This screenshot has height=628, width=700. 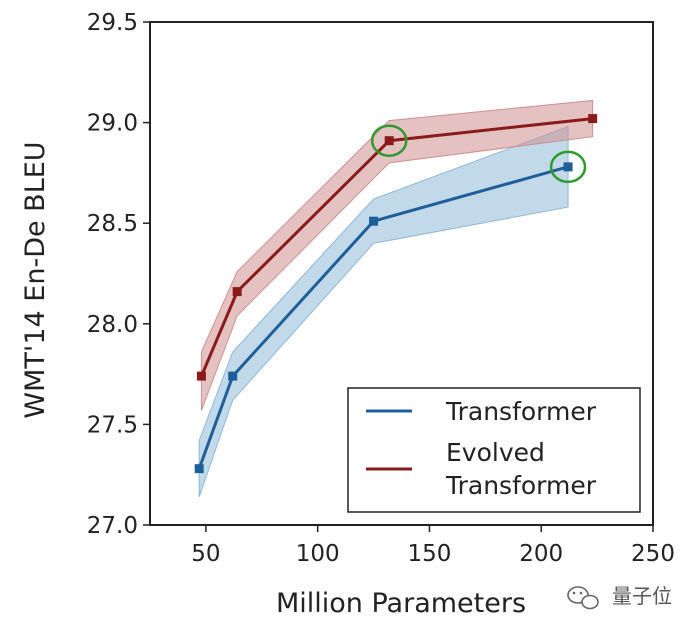 What do you see at coordinates (35, 279) in the screenshot?
I see `y-axis-label: WMT'14 En-De BLEU` at bounding box center [35, 279].